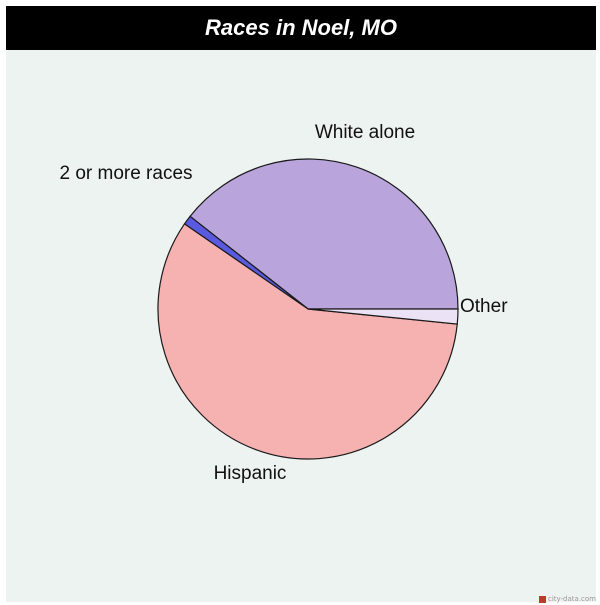  Describe the element at coordinates (571, 599) in the screenshot. I see `watermark-text: city-data.com` at that location.